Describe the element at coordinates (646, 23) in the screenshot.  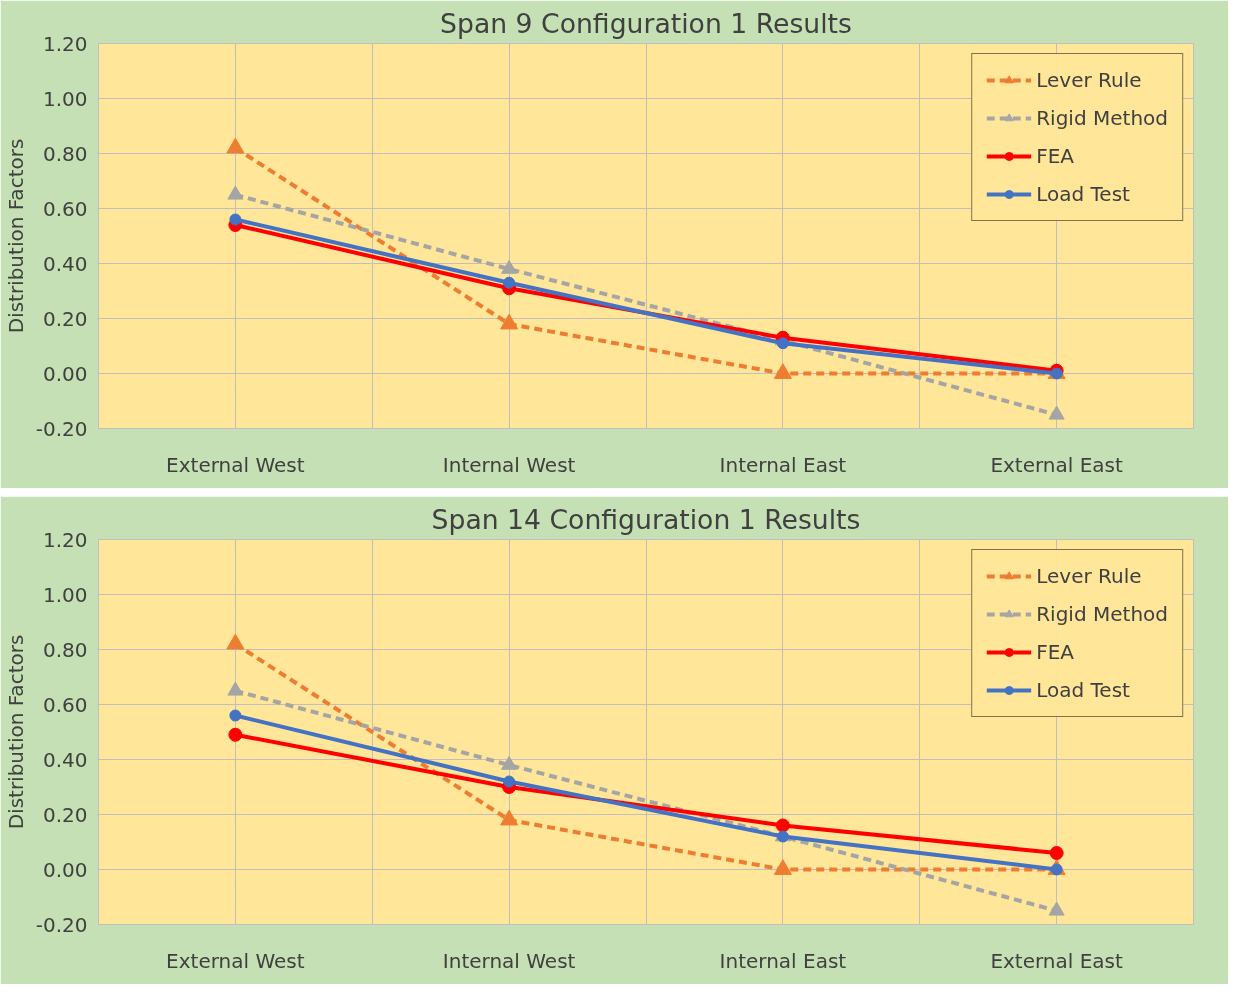
I see `chart-title: Span 9 Configuration 1 Results` at that location.